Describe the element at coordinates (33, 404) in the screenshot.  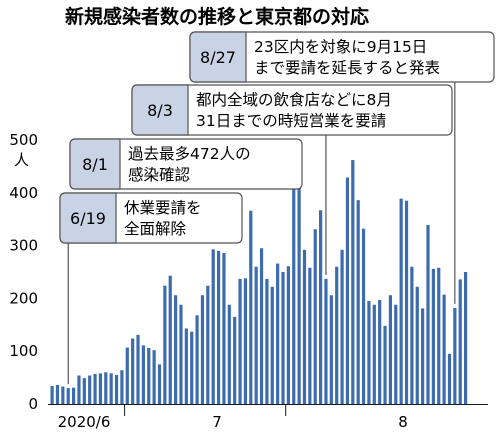
I see `y-tick-label: 0` at that location.